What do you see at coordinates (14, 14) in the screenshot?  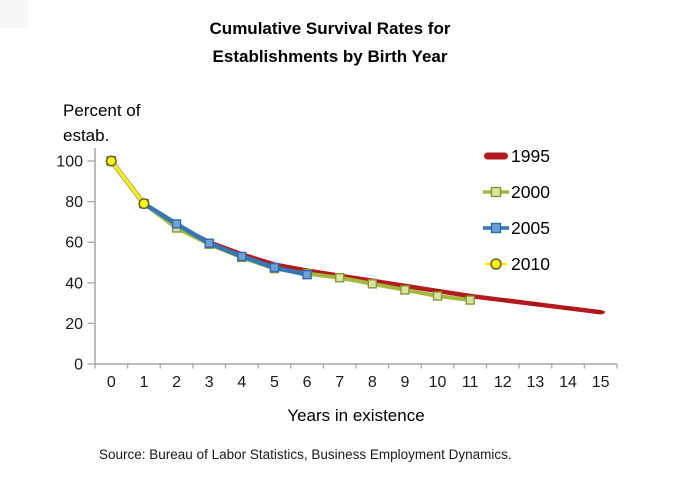 I see `corner-artifact` at bounding box center [14, 14].